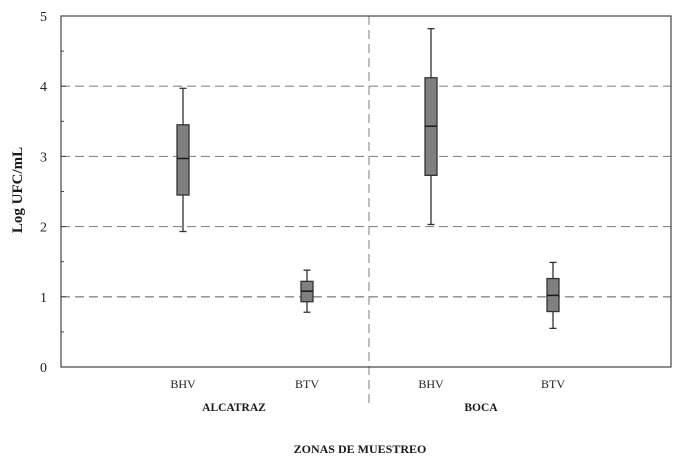  Describe the element at coordinates (43, 87) in the screenshot. I see `y-tick-label-4: 4` at that location.